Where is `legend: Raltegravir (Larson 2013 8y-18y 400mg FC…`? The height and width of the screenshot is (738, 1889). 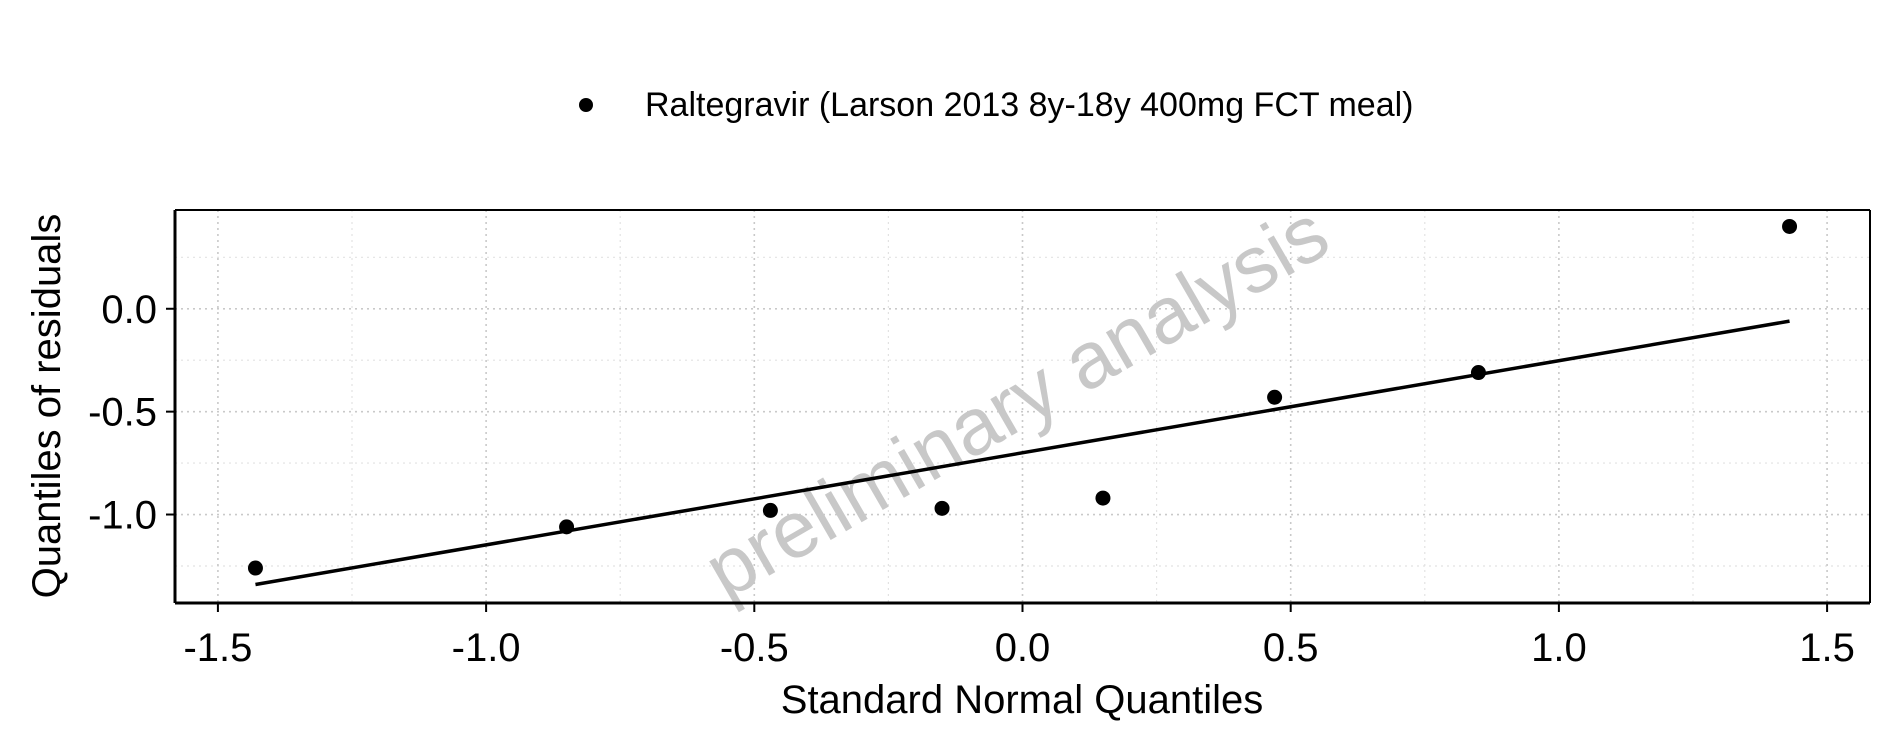 legend: Raltegravir (Larson 2013 8y-18y 400mg FC… is located at coordinates (996, 105).